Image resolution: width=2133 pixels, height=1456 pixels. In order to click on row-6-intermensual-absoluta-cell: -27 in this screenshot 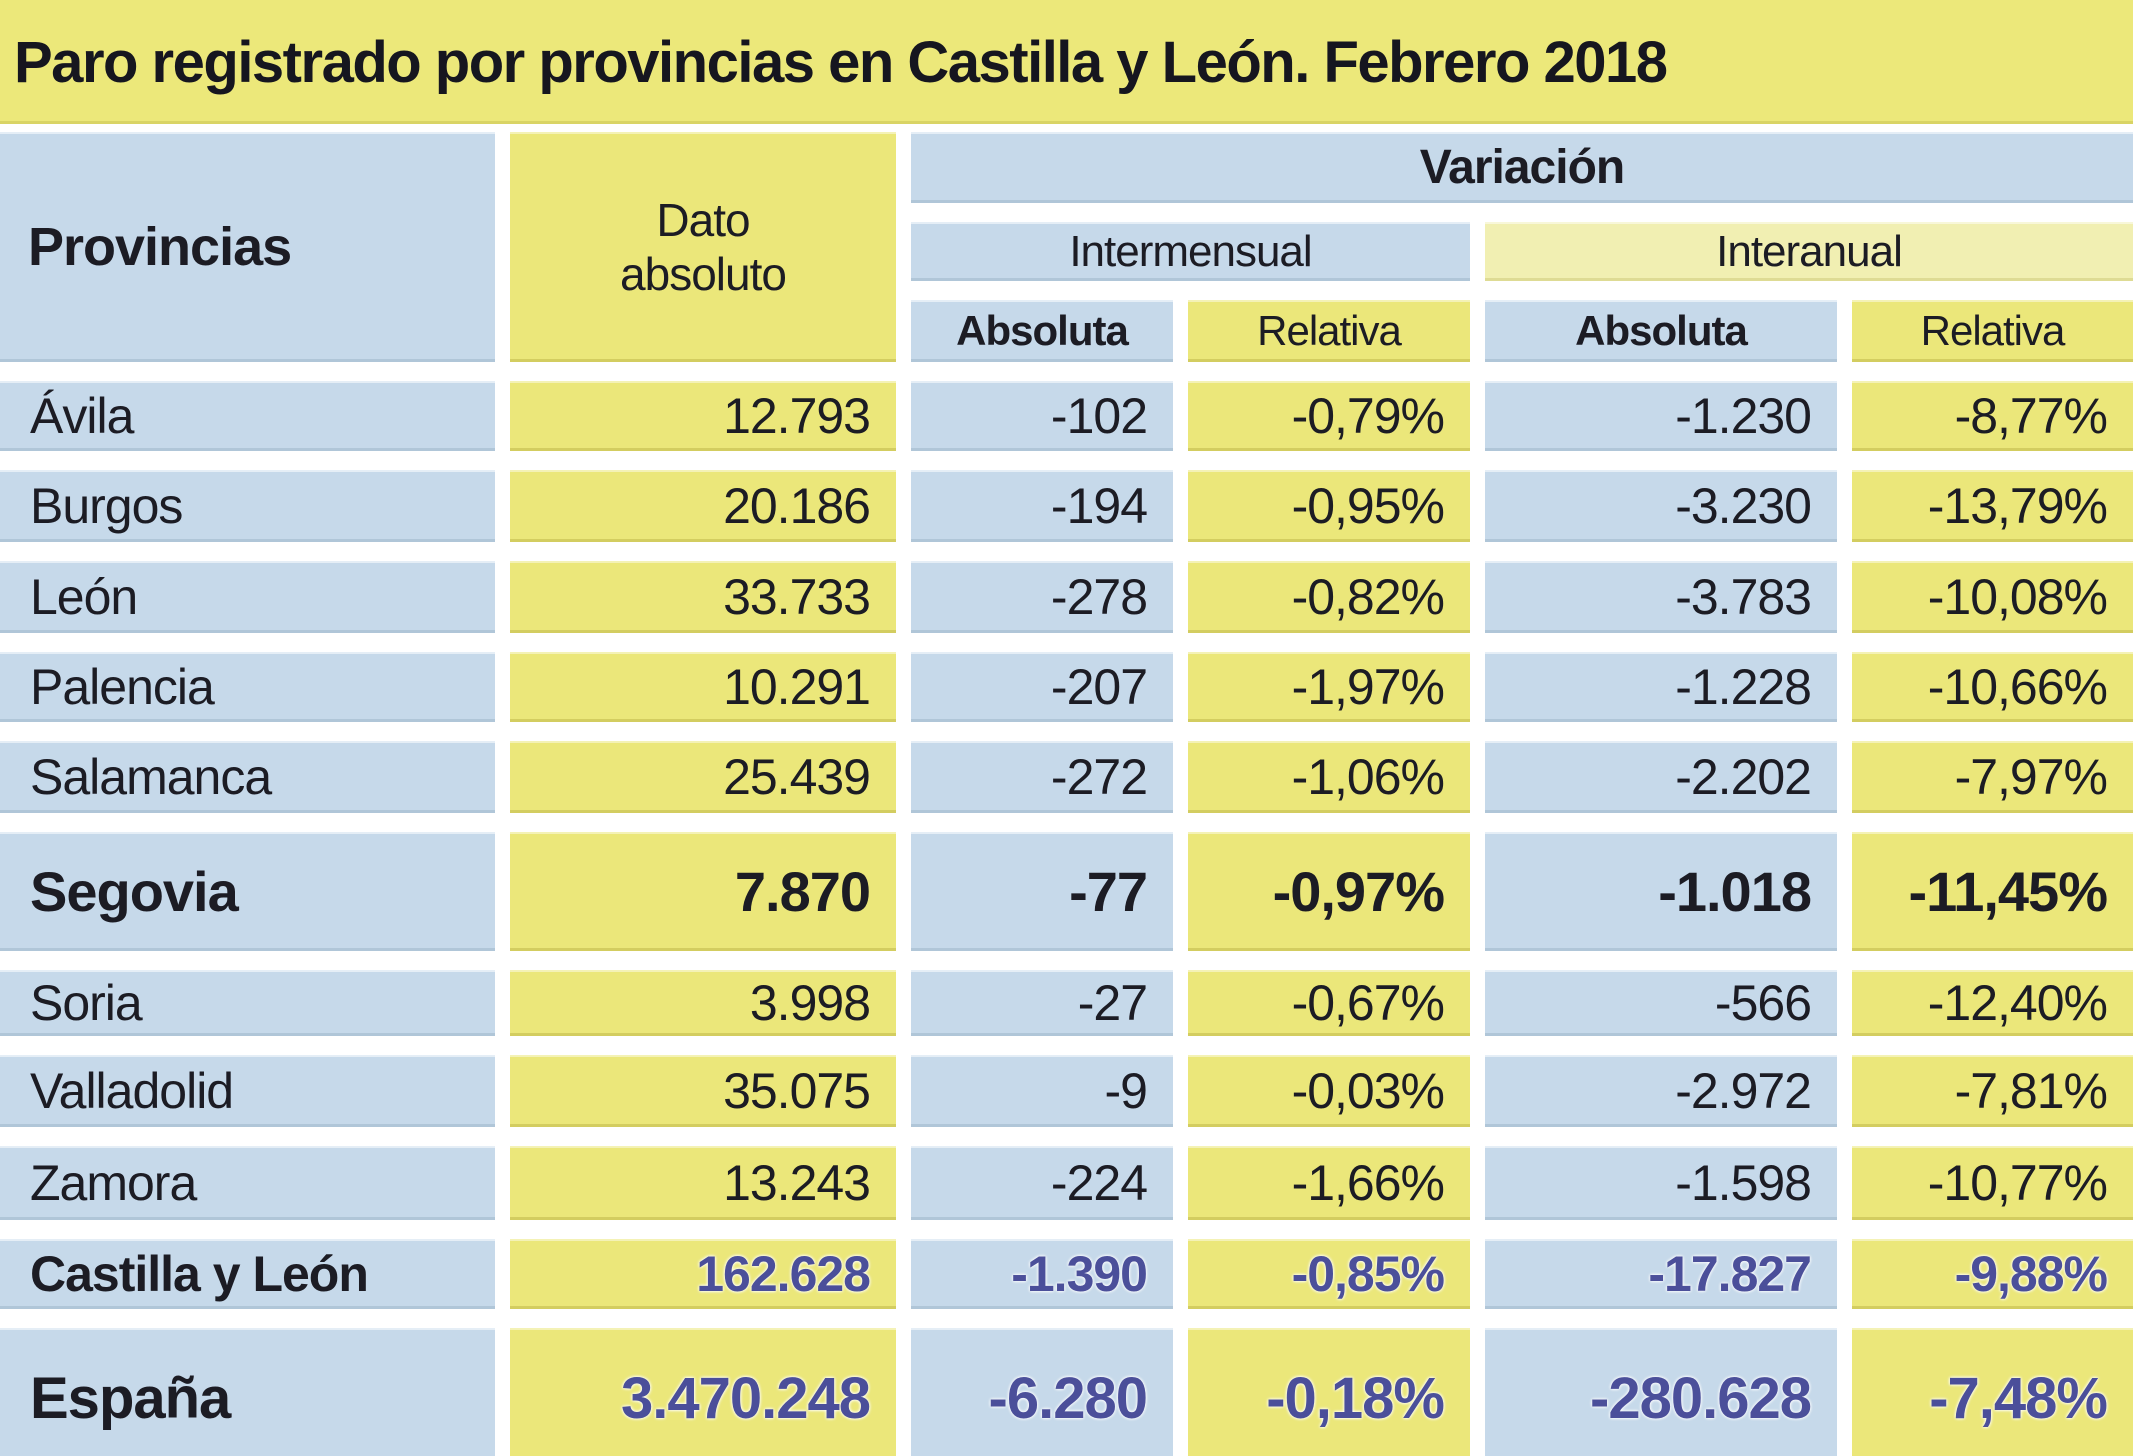, I will do `click(1042, 1003)`.